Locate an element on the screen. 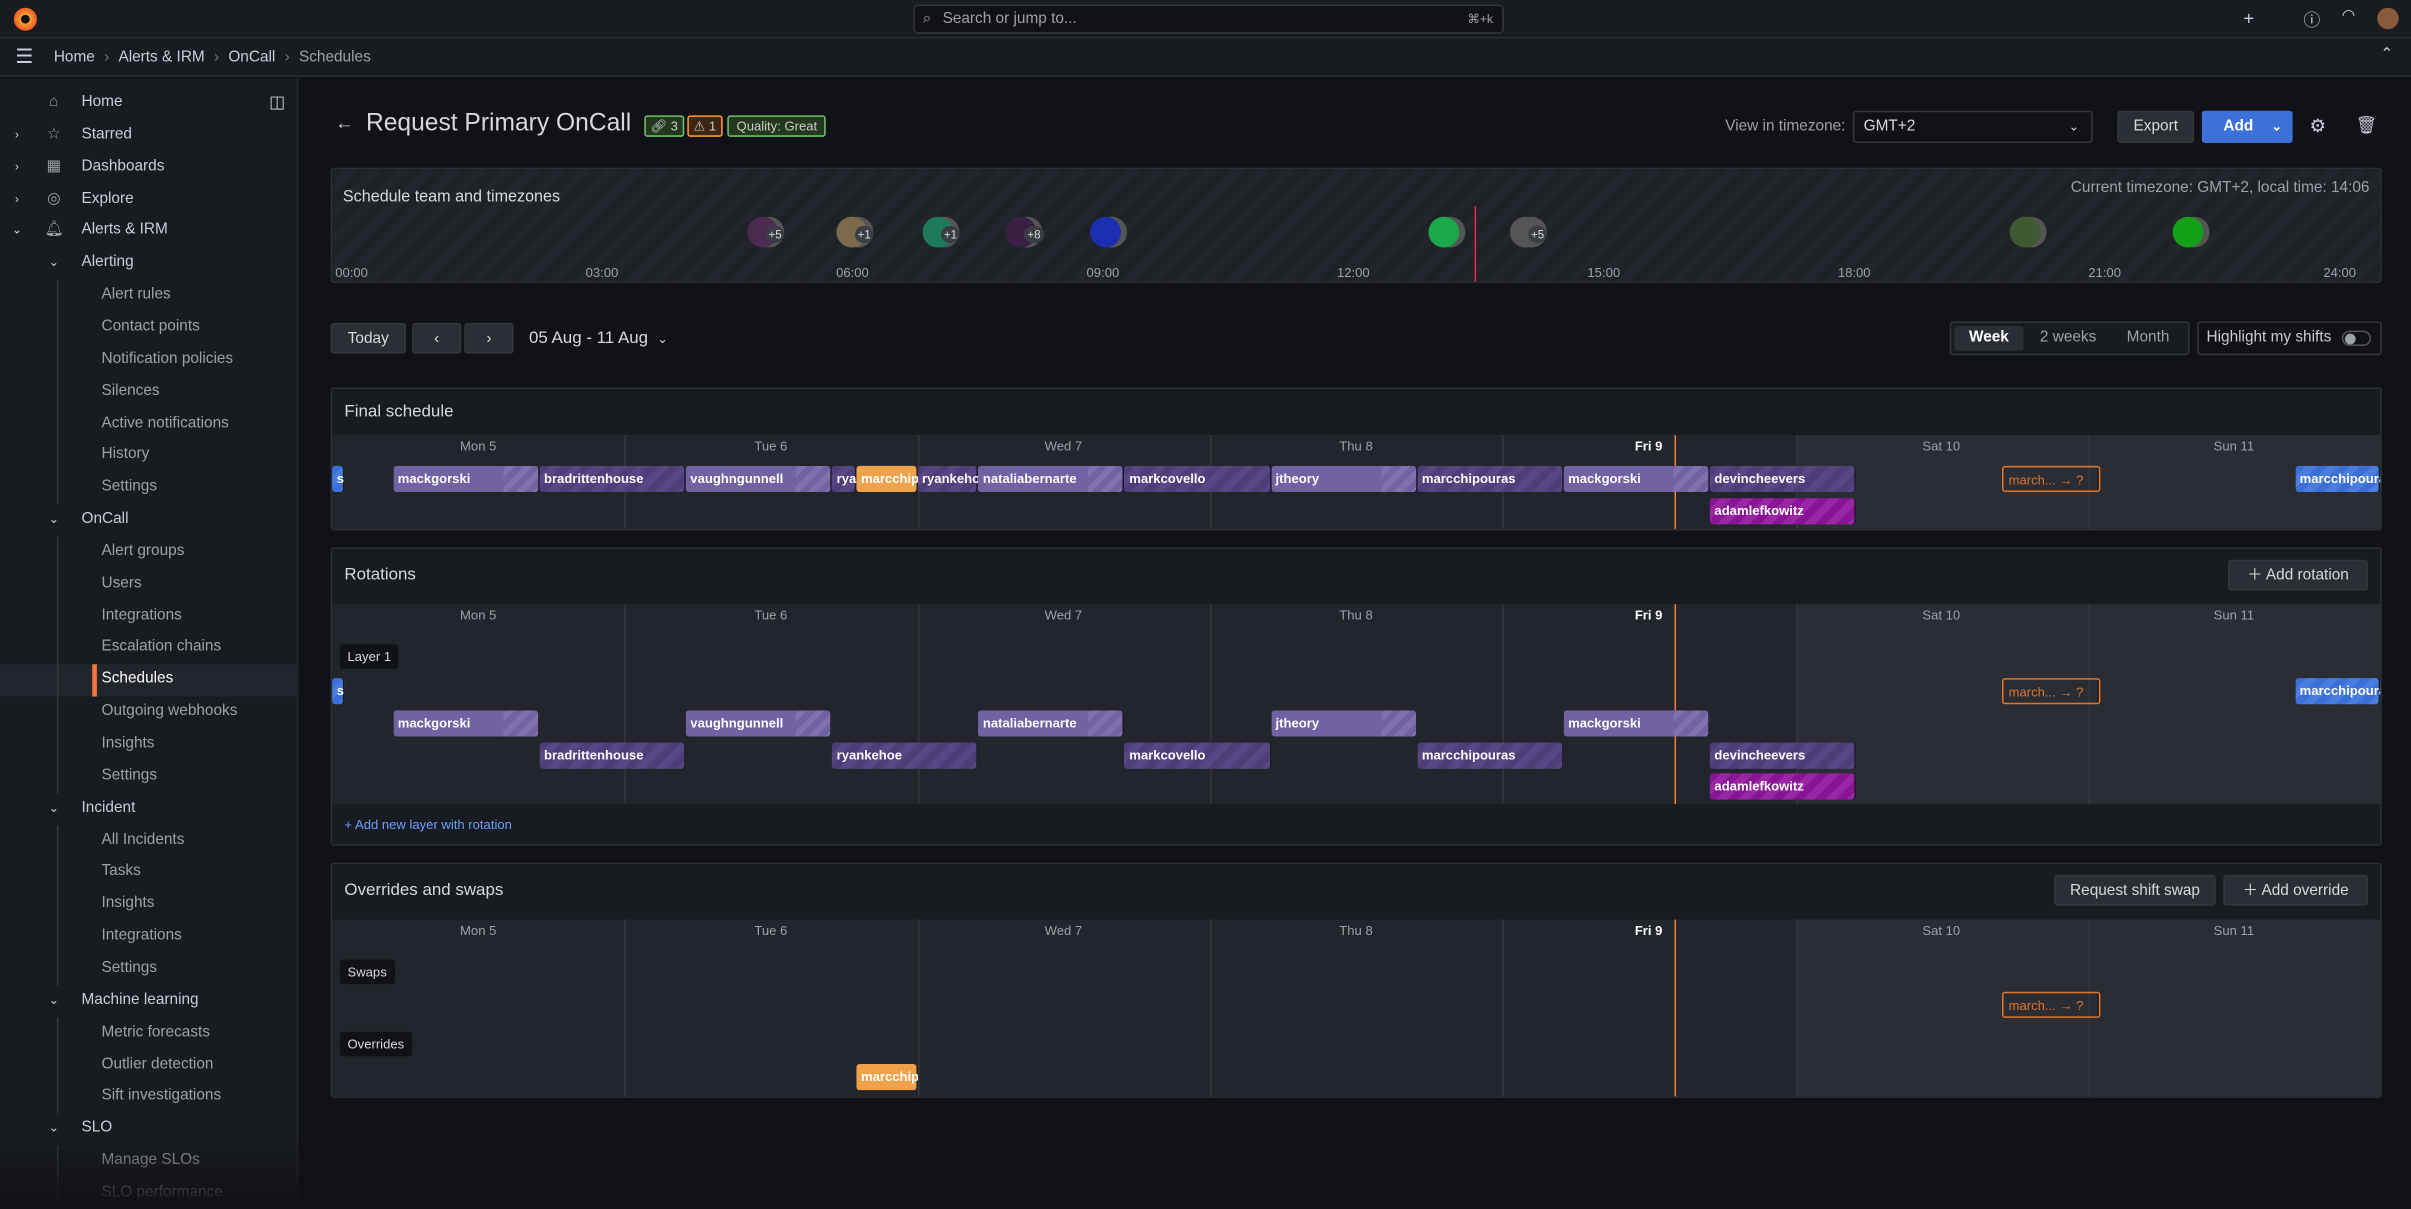 The width and height of the screenshot is (2411, 1209). help-icon: ⓘ is located at coordinates (2312, 21).